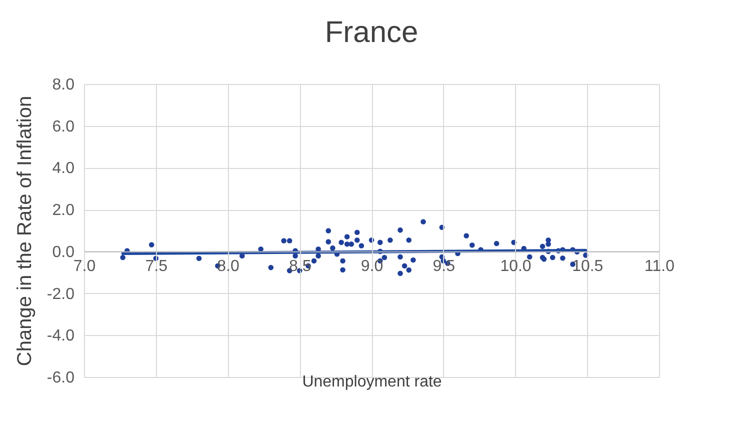 This screenshot has height=443, width=733. Describe the element at coordinates (60, 294) in the screenshot. I see `y-tick-label: -2.0` at that location.